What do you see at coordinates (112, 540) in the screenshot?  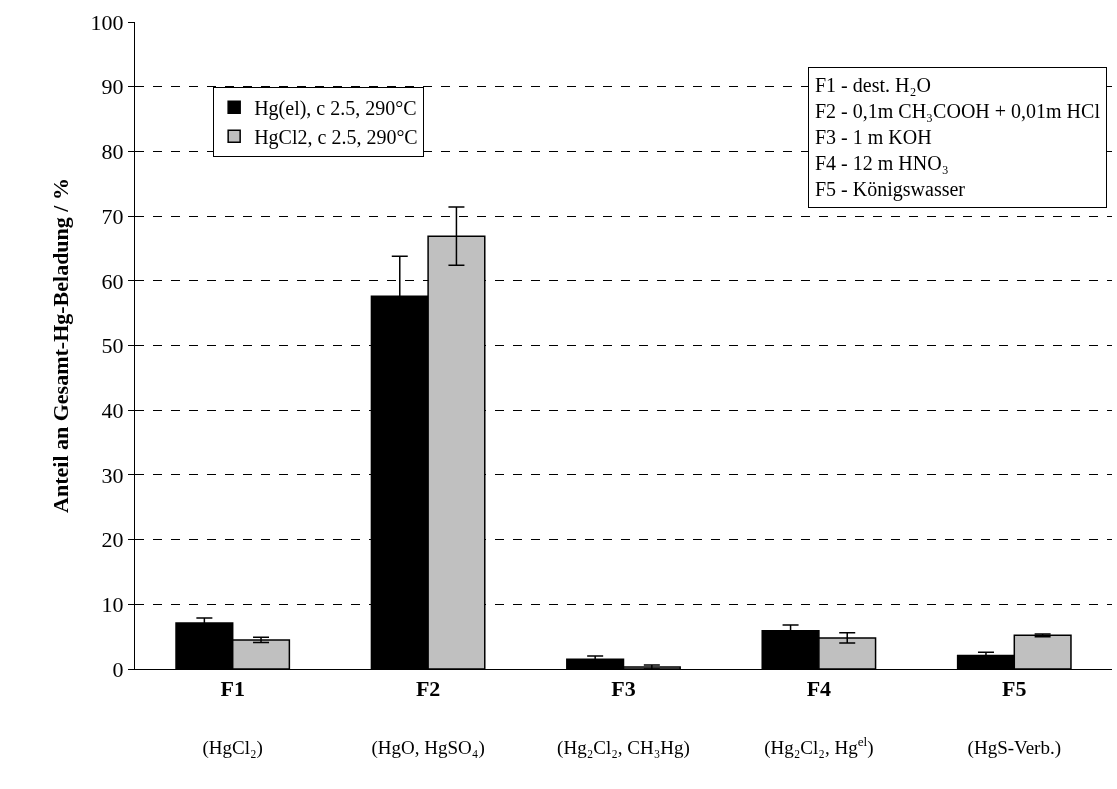 I see `y-tick-label: 20` at bounding box center [112, 540].